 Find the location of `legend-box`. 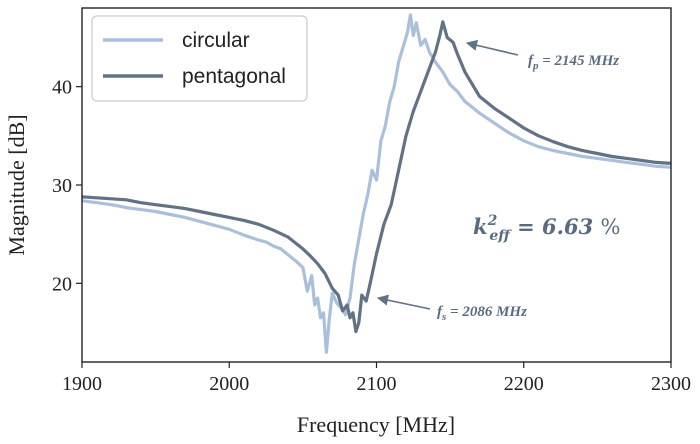

legend-box is located at coordinates (199, 58).